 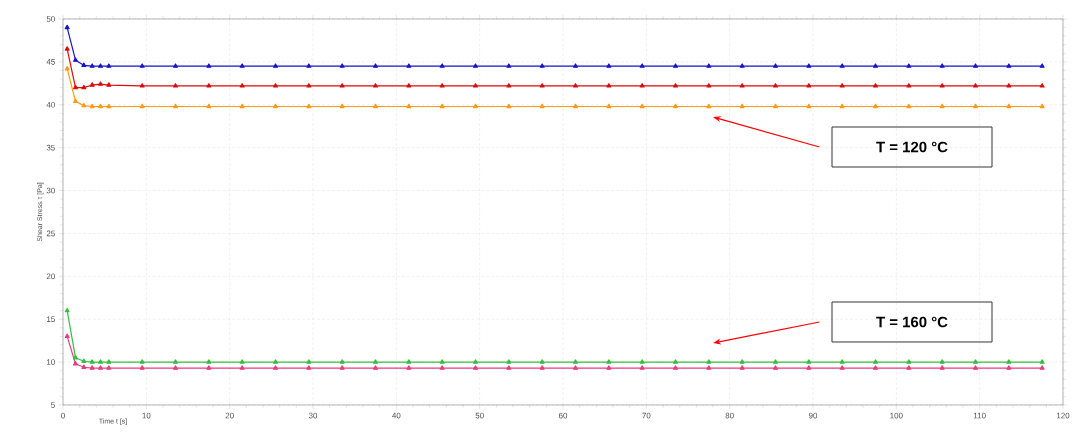 I want to click on annotation: T = 160 °C, so click(x=912, y=322).